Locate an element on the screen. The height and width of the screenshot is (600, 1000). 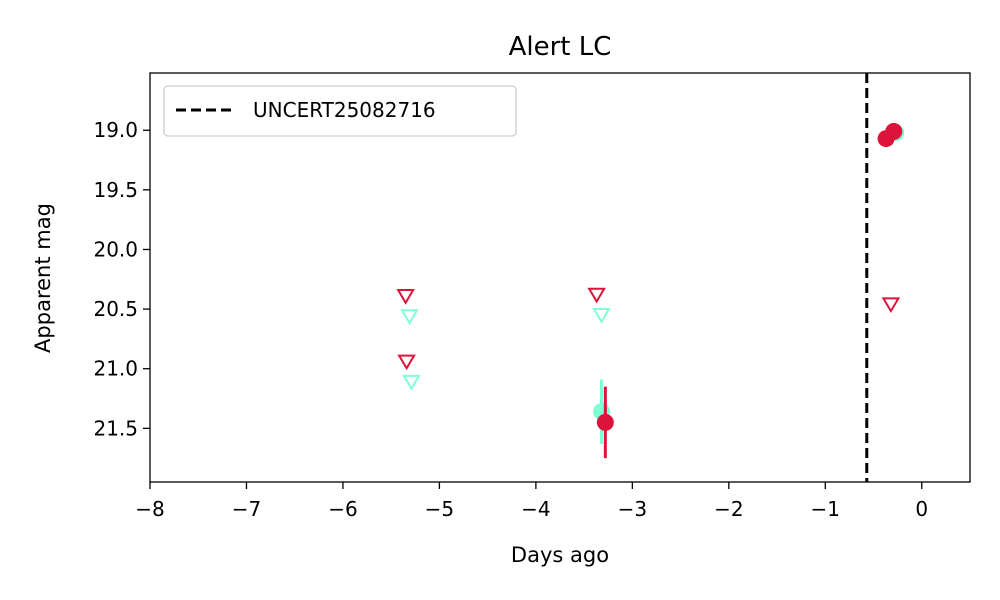
x-tick-label: −3 is located at coordinates (632, 509).